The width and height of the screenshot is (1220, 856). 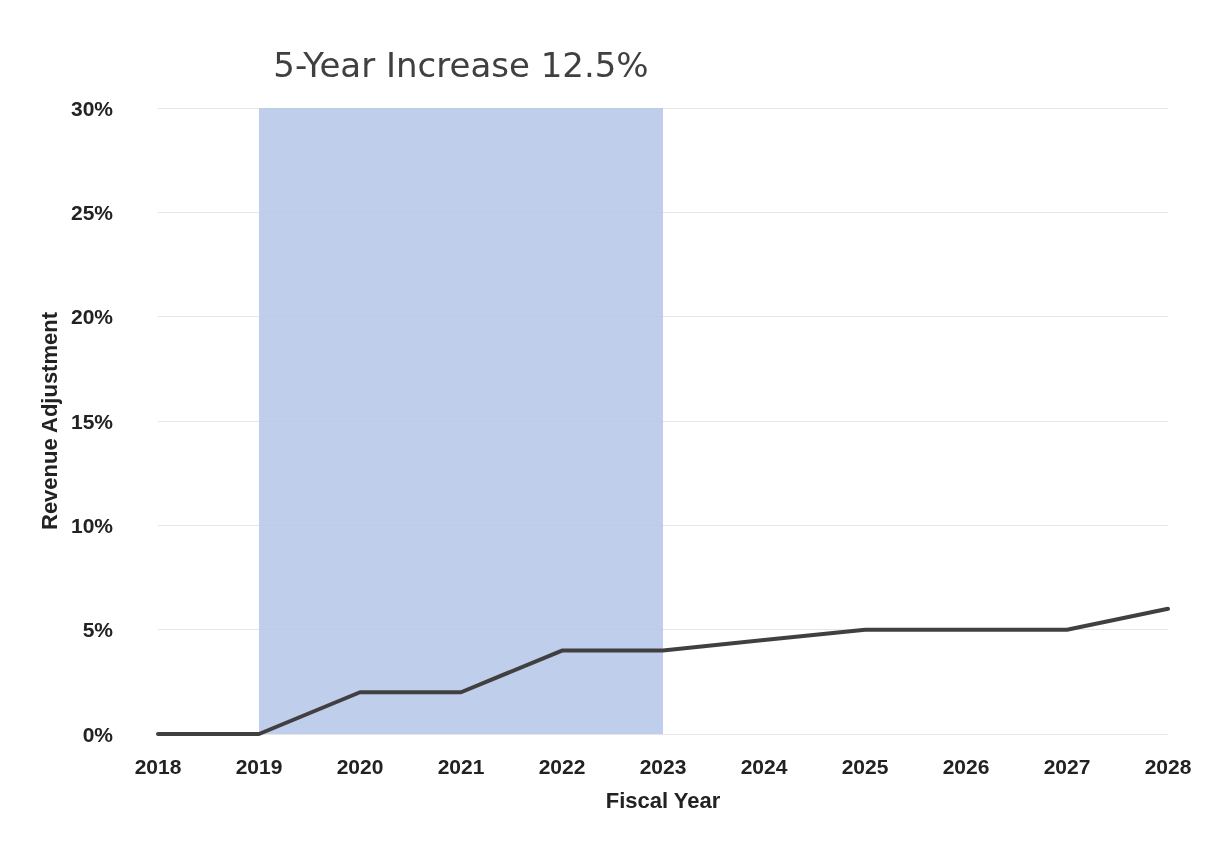 What do you see at coordinates (158, 766) in the screenshot?
I see `x-tick-label: 2018` at bounding box center [158, 766].